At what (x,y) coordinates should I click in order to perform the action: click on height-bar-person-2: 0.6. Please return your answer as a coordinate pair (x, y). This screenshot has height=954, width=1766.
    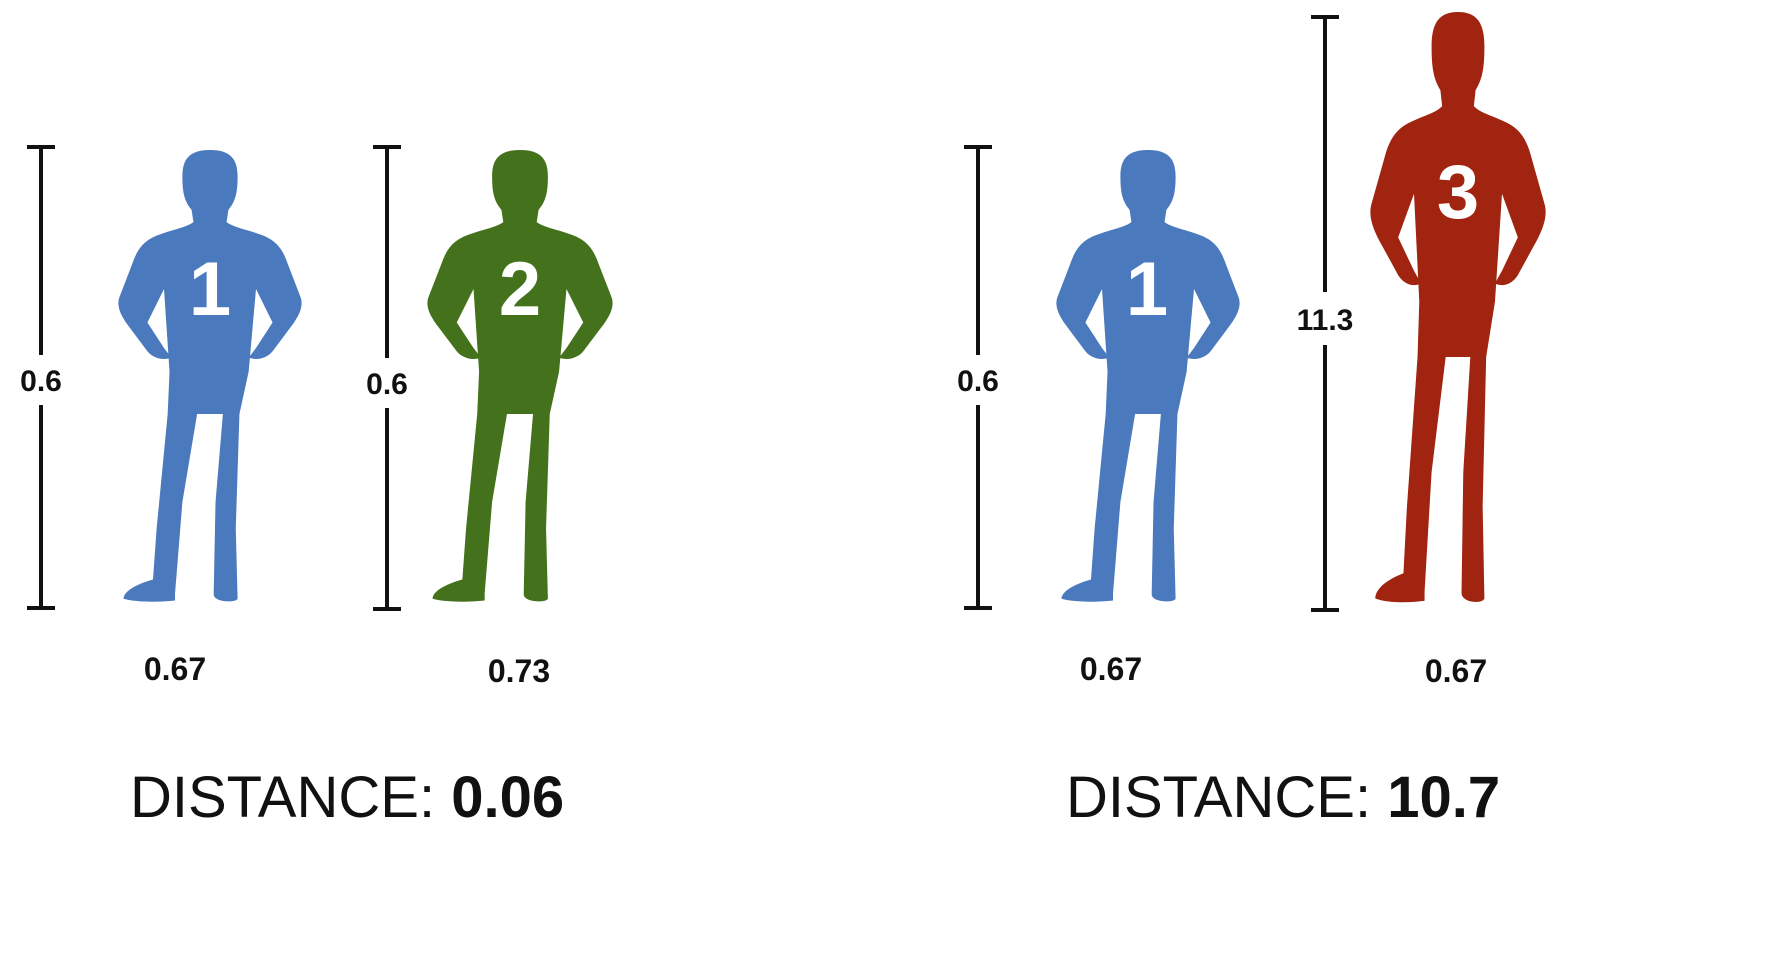
    Looking at the image, I should click on (387, 378).